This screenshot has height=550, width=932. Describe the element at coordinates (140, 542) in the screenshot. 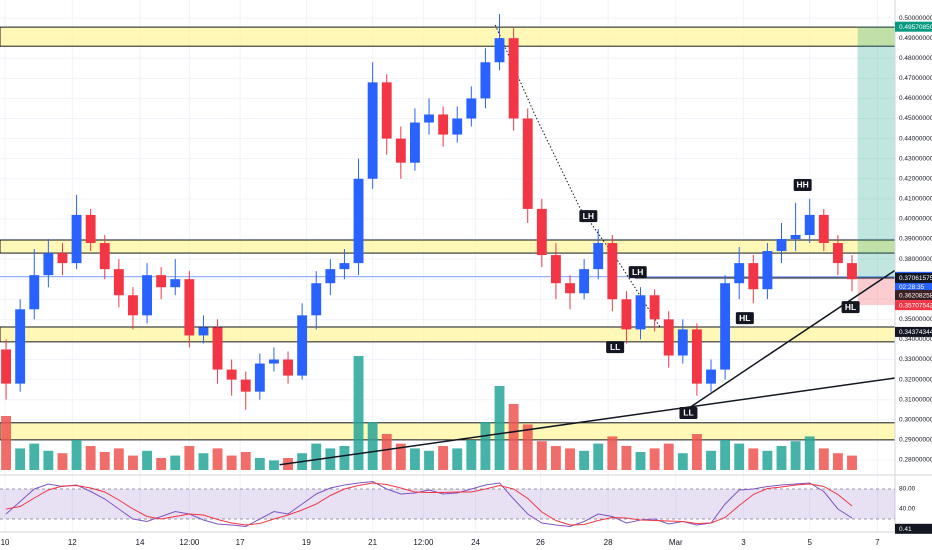

I see `x-tick-label: 14` at that location.